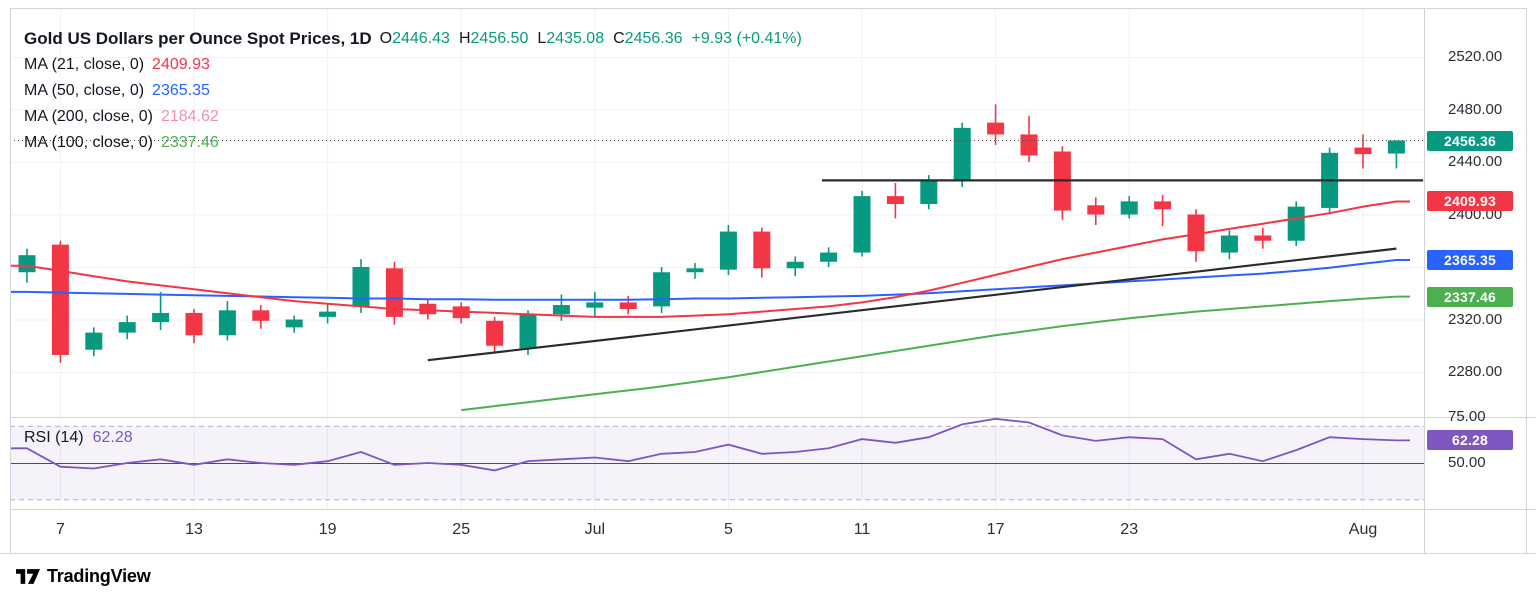 This screenshot has width=1536, height=603. What do you see at coordinates (1470, 140) in the screenshot?
I see `price-badge: 2456.36` at bounding box center [1470, 140].